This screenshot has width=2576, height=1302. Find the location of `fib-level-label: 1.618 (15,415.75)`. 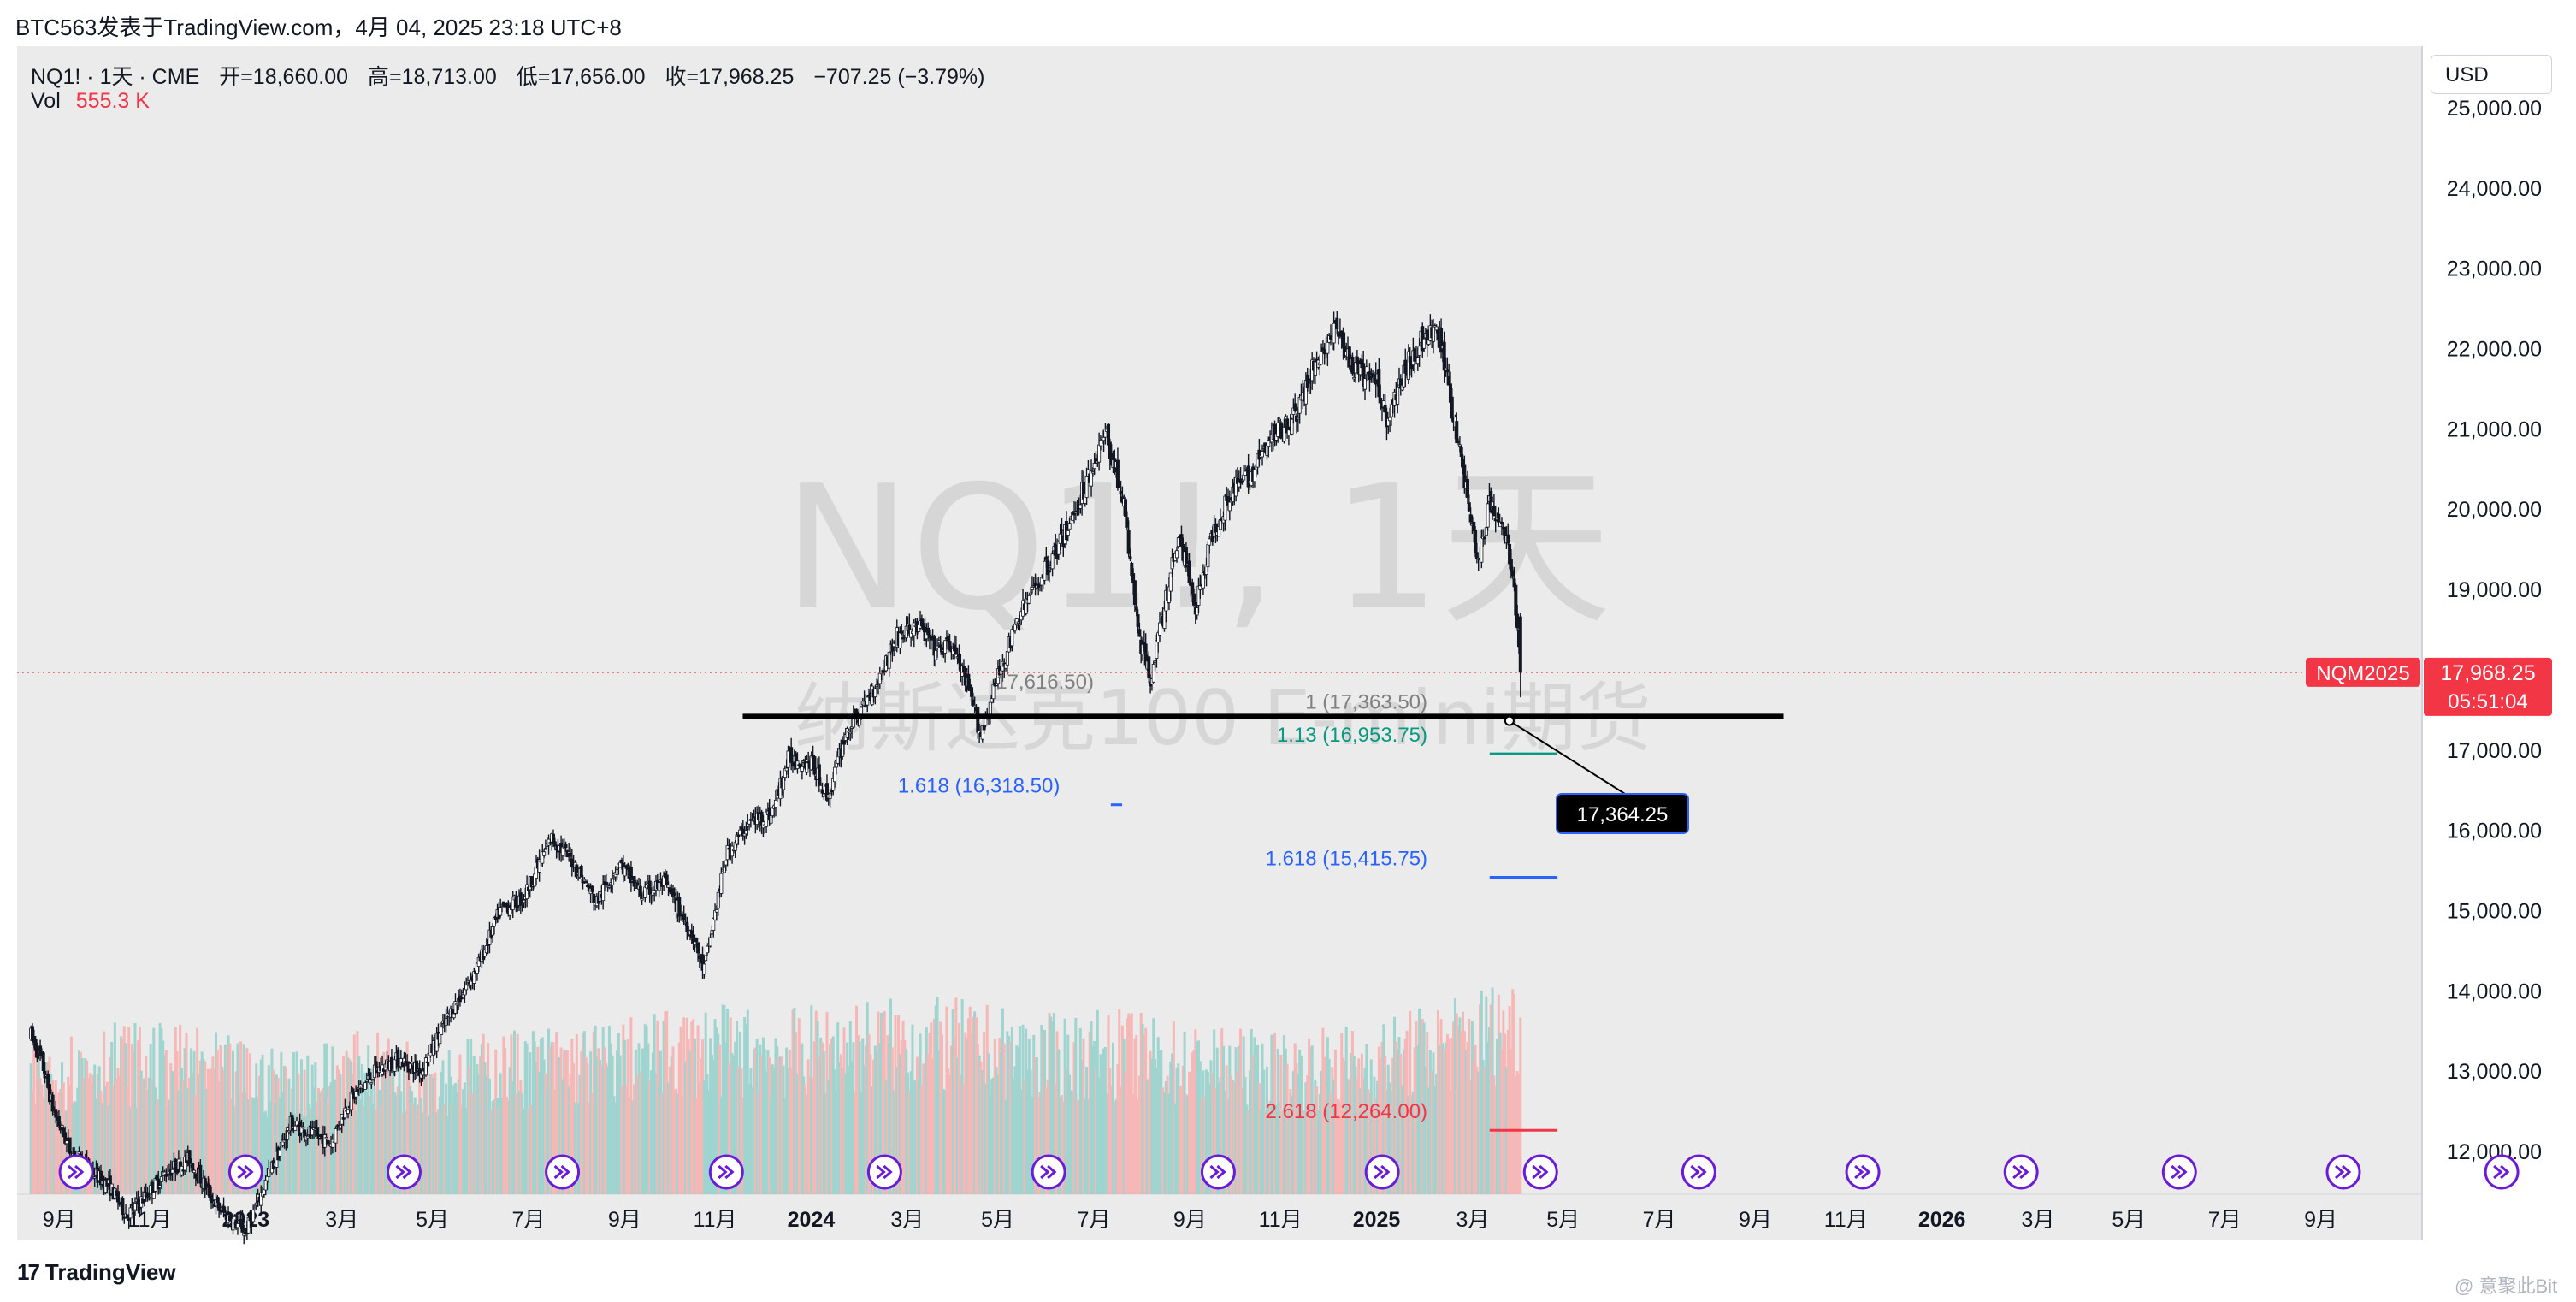

fib-level-label: 1.618 (15,415.75) is located at coordinates (1346, 858).